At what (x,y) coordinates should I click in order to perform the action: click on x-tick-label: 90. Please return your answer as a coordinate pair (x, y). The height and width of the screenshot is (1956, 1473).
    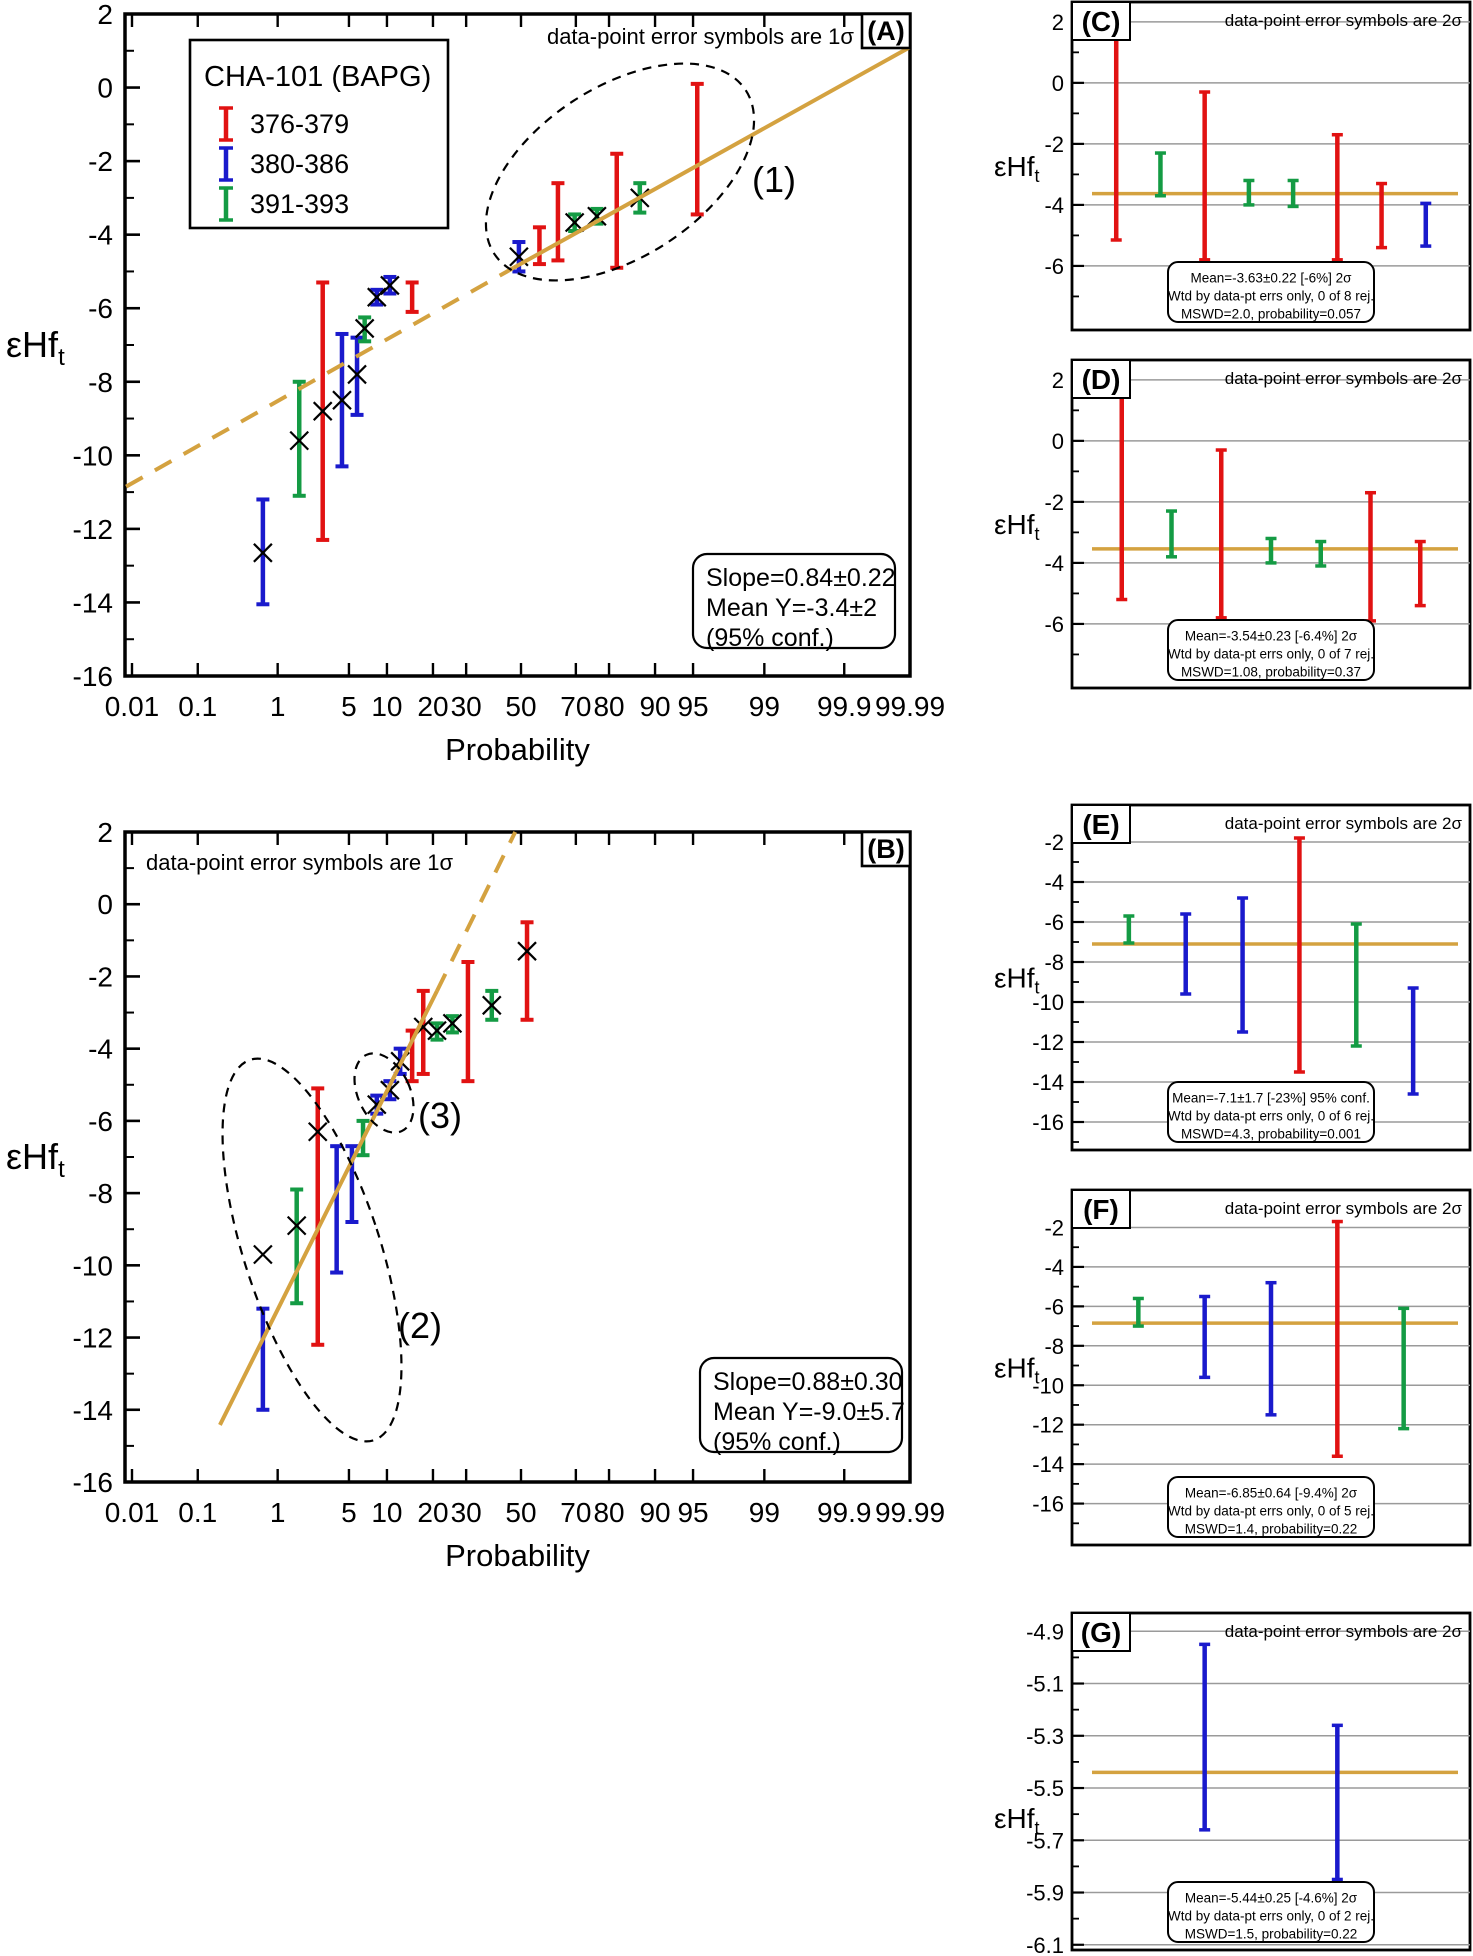
    Looking at the image, I should click on (654, 706).